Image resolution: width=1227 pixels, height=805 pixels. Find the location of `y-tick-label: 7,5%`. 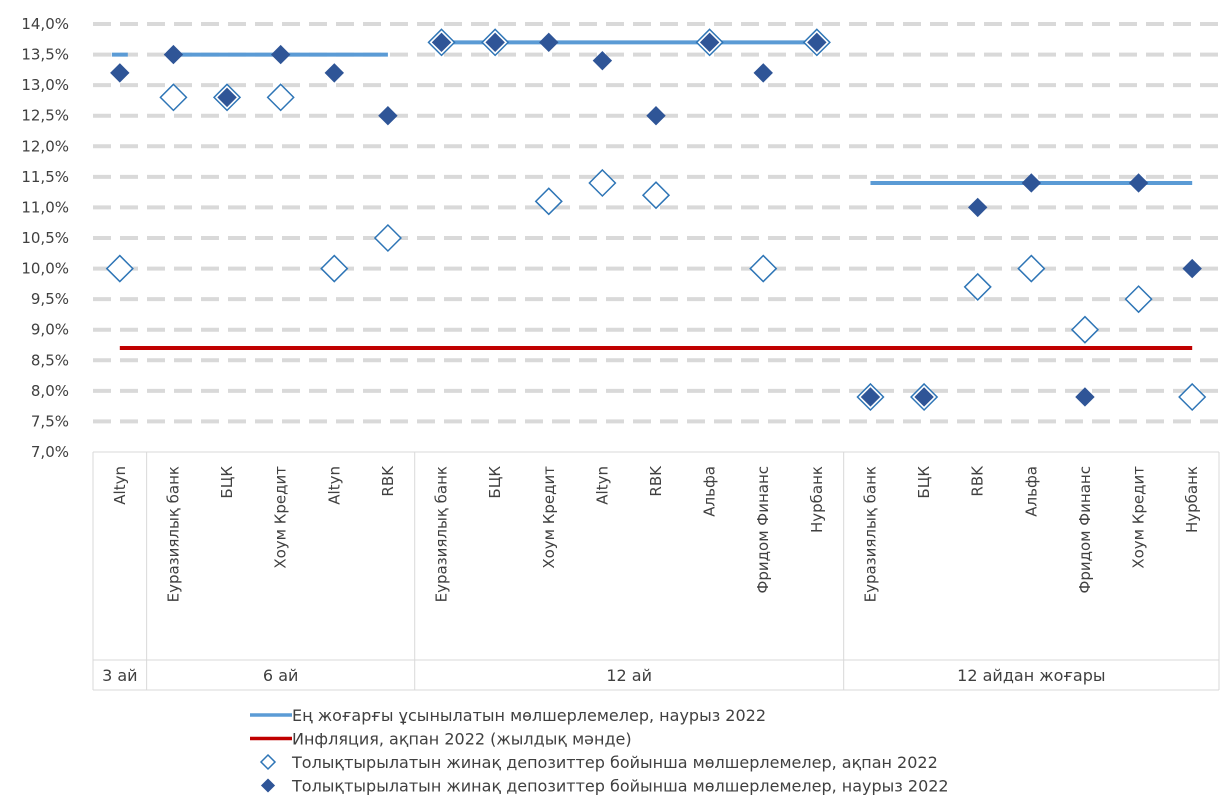

y-tick-label: 7,5% is located at coordinates (50, 421).